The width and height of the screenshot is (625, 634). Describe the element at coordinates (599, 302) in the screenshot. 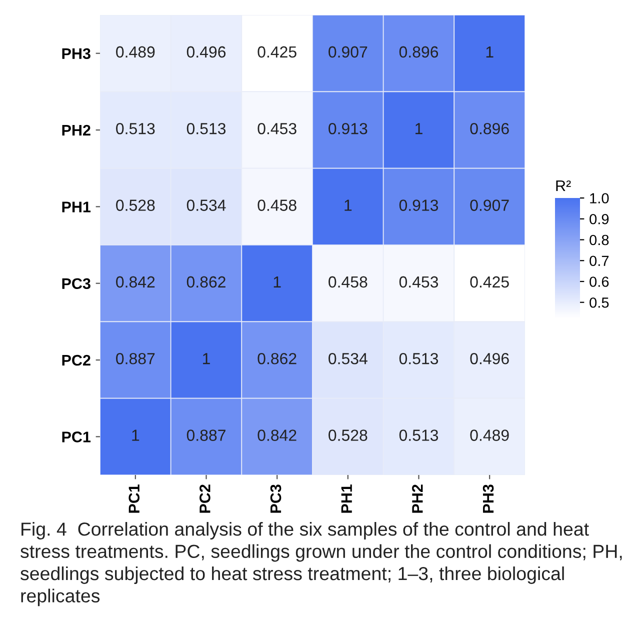

I see `color-bar-label: 0.5` at that location.